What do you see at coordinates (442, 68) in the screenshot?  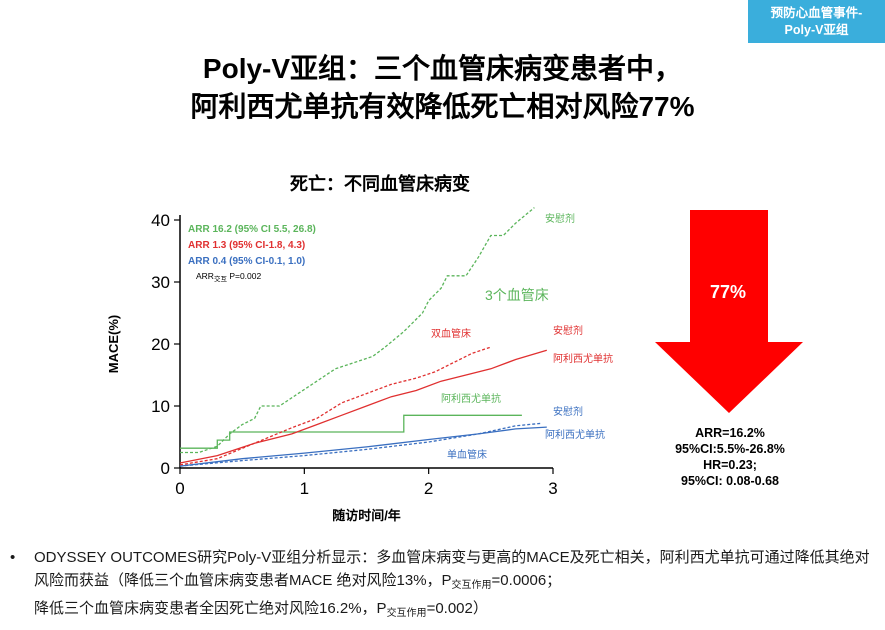 I see `slide-title-line1: Poly-V亚组：三个血管床病变患者中，` at bounding box center [442, 68].